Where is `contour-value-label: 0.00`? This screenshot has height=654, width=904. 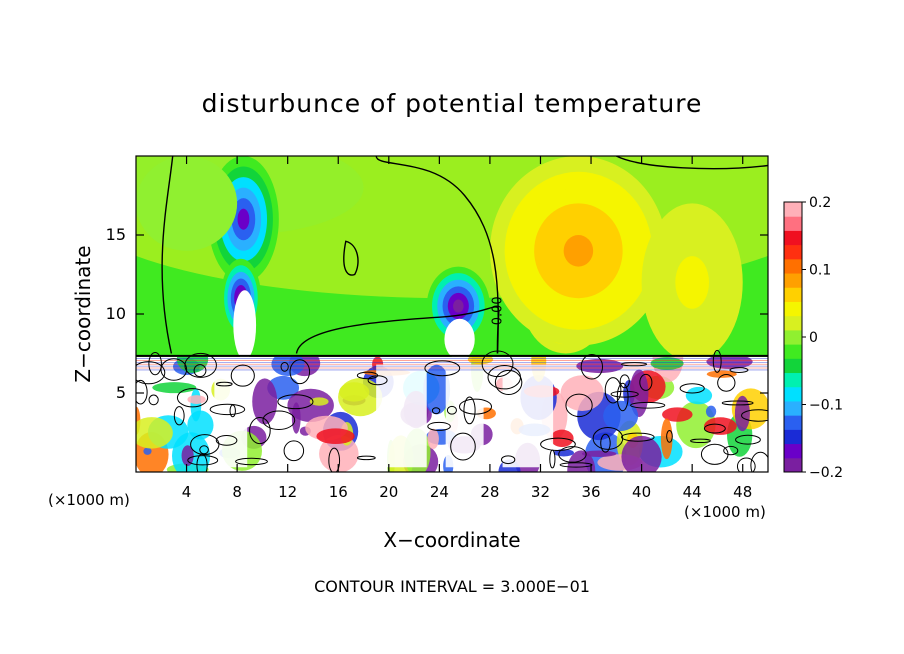
contour-value-label: 0.00 is located at coordinates (497, 310).